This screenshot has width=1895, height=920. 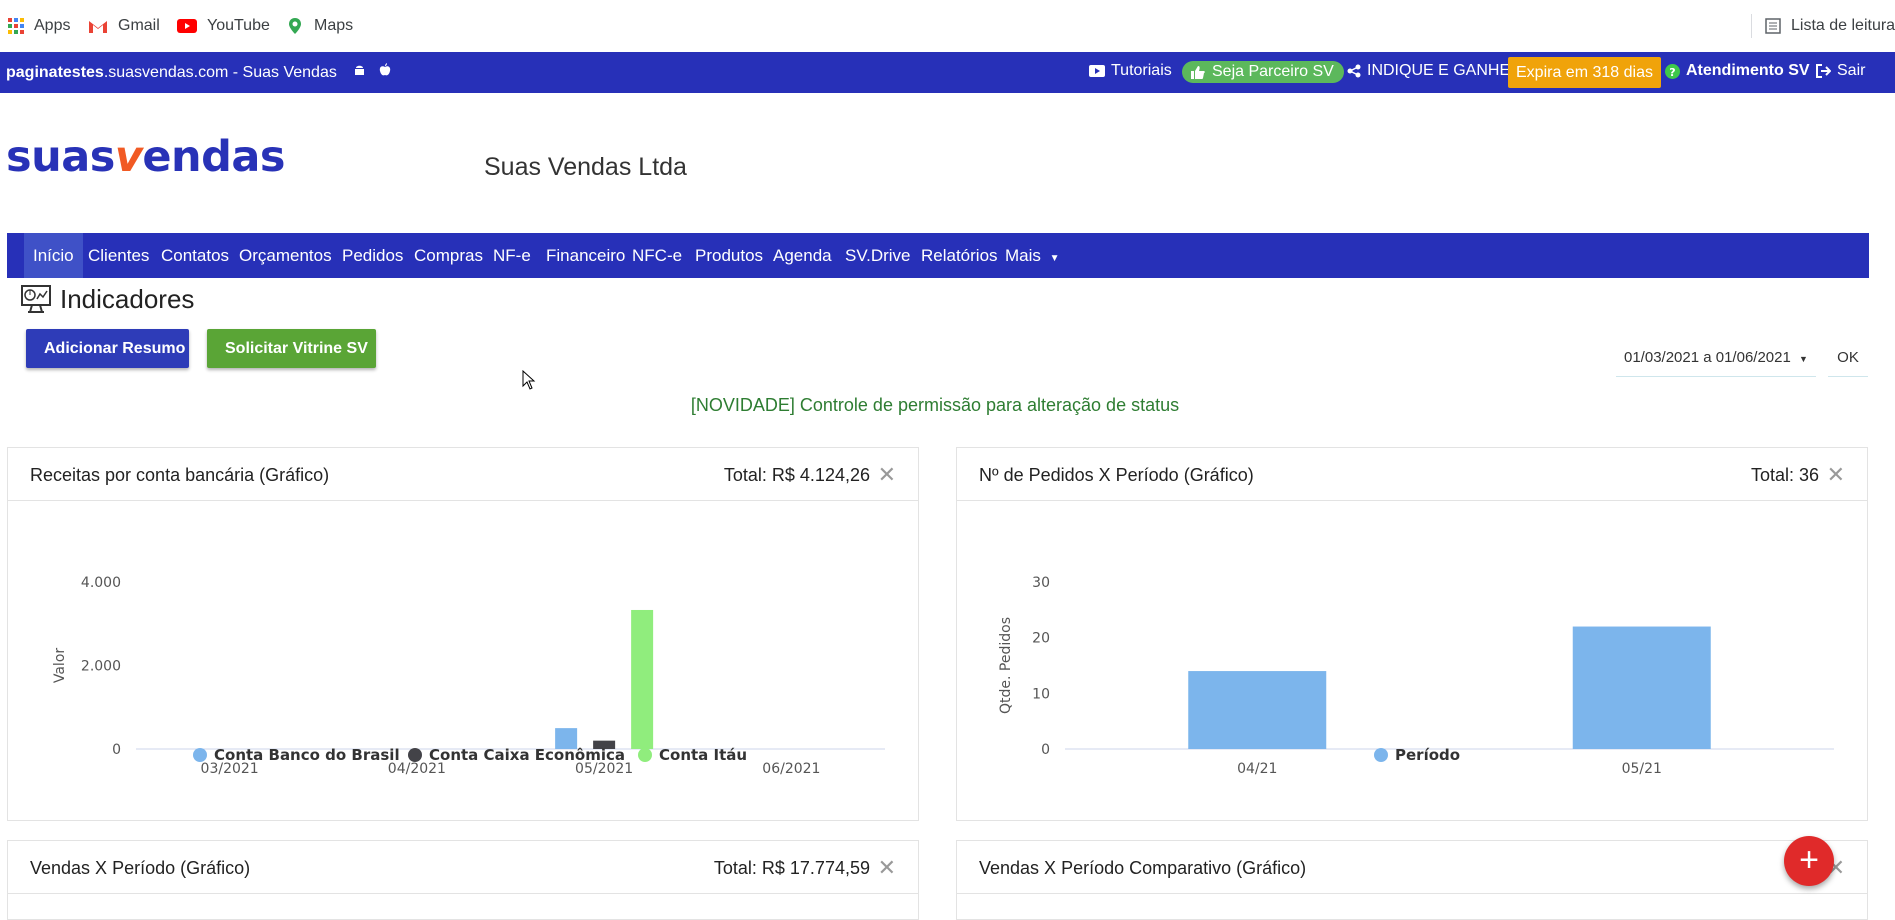 I want to click on panel-total: Total: R$ 17.774,59, so click(x=791, y=868).